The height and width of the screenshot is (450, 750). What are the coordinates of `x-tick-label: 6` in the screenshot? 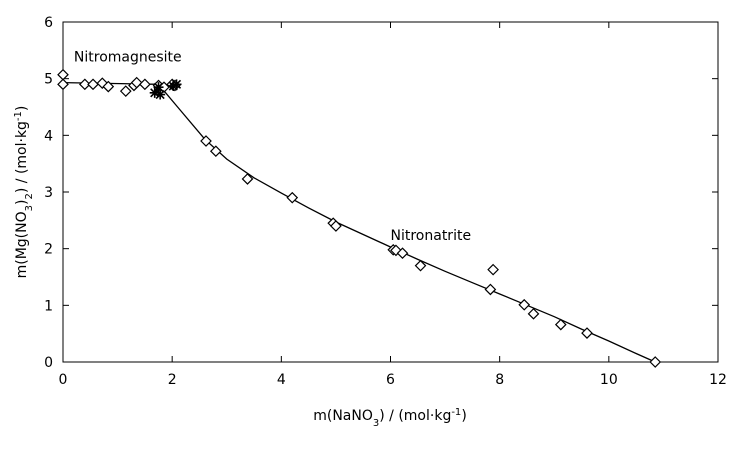 It's located at (390, 380).